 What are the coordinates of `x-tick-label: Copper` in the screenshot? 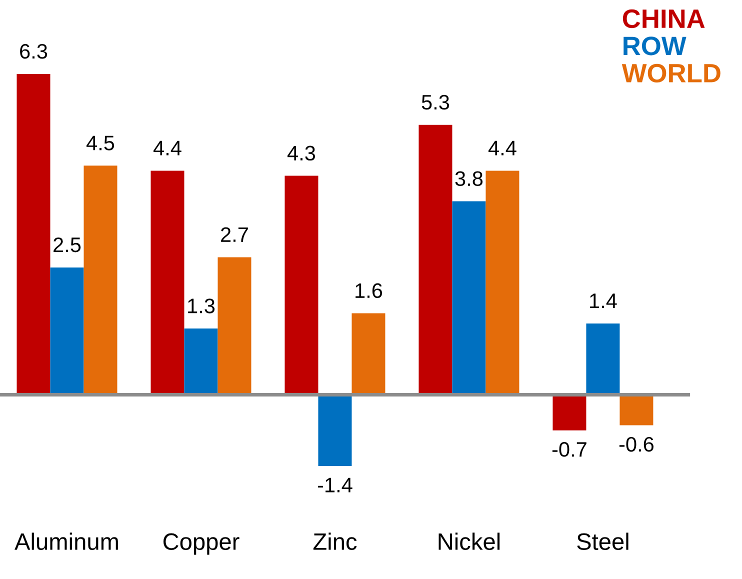 It's located at (201, 544).